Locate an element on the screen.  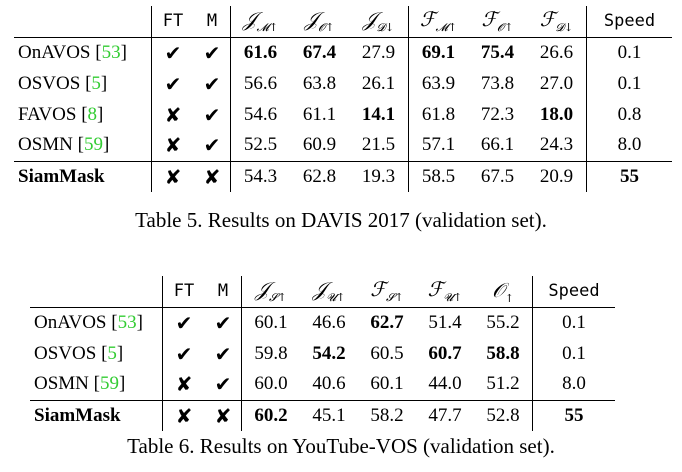
metric-value: 21.5 is located at coordinates (379, 145).